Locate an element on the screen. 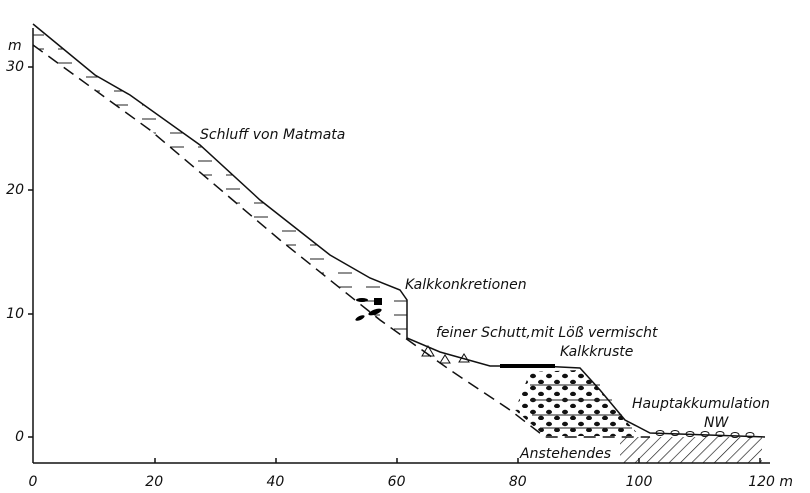  bedrock-hatch is located at coordinates (691, 450).